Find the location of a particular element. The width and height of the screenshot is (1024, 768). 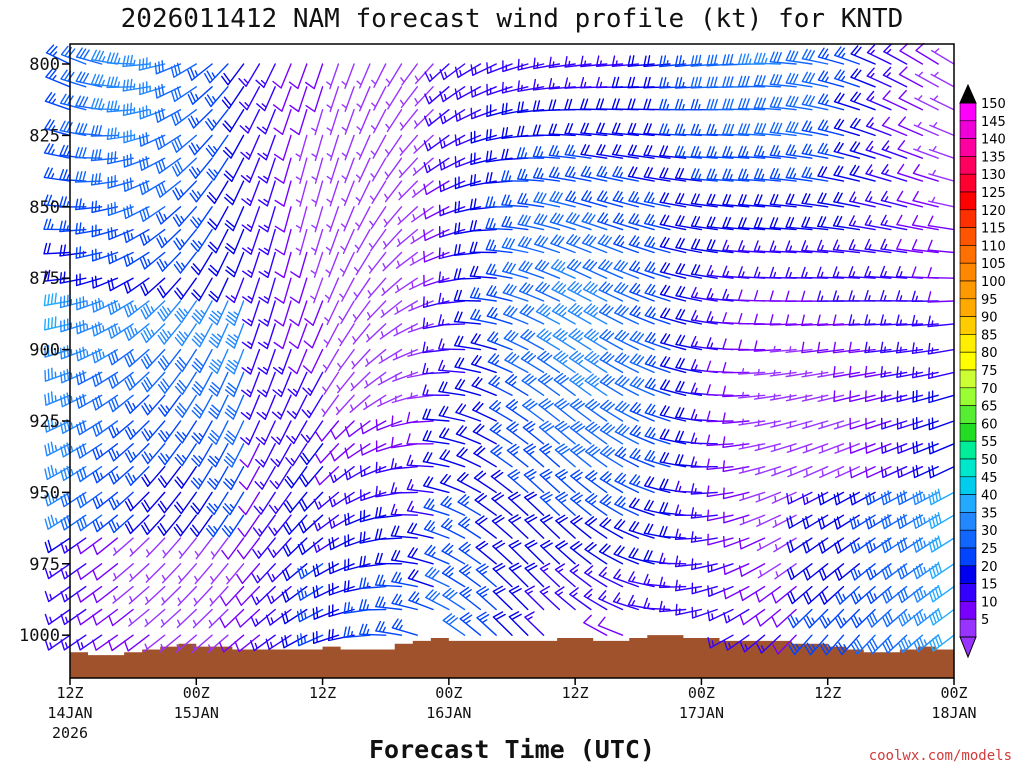

x-tick-label: 12Z is located at coordinates (575, 693).